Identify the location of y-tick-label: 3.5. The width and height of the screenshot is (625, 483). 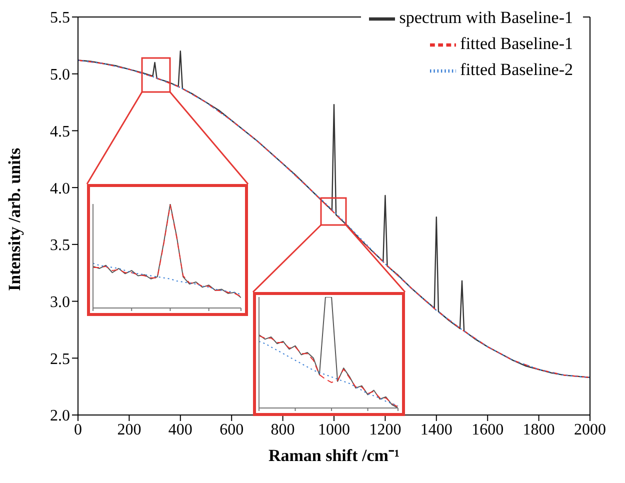
(60, 245).